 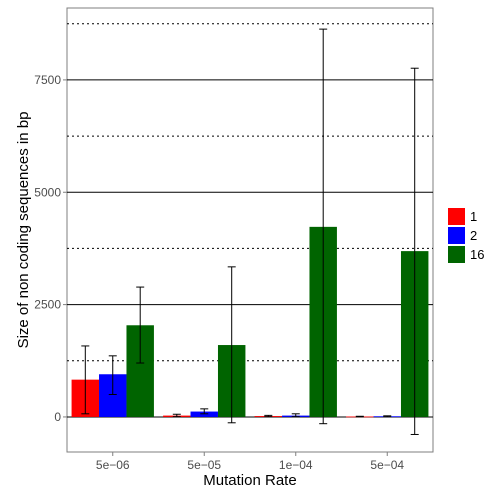 I want to click on x-tick-label: 5e−05, so click(x=204, y=465).